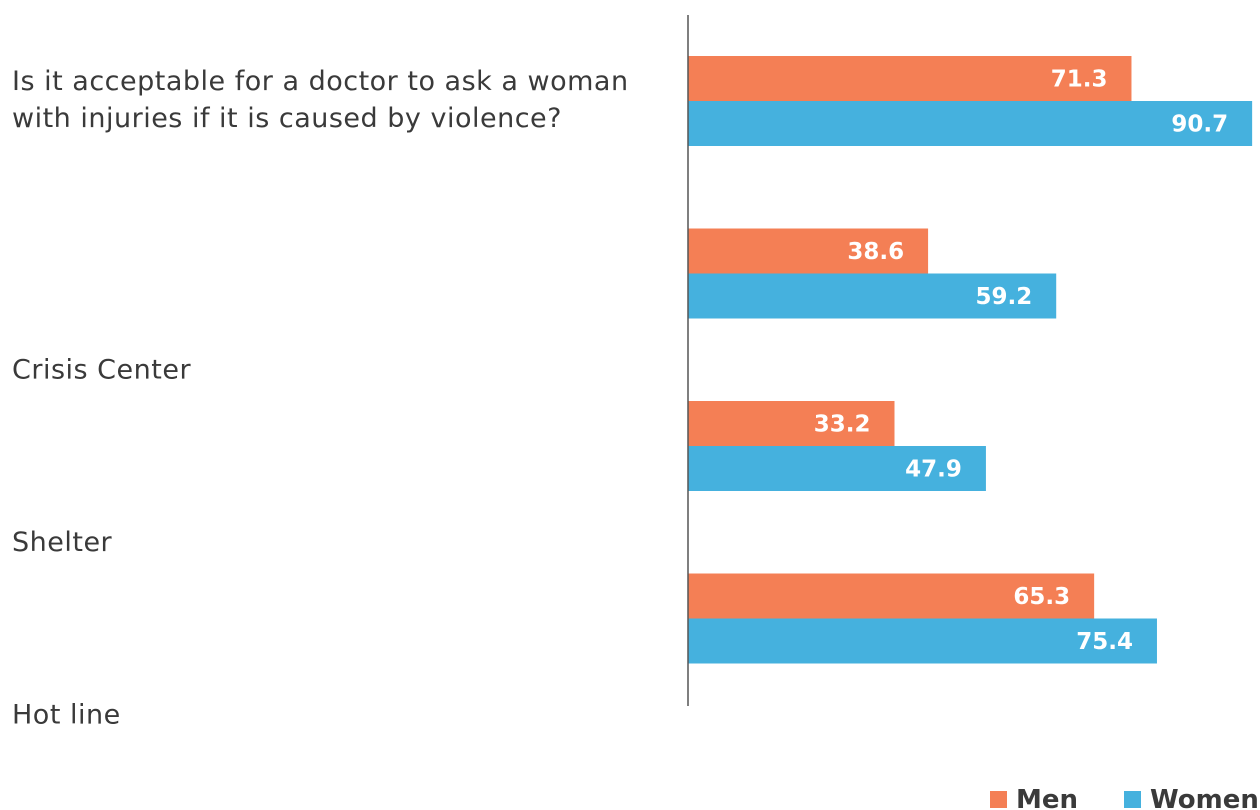  Describe the element at coordinates (1132, 799) in the screenshot. I see `legend-swatch-women` at that location.